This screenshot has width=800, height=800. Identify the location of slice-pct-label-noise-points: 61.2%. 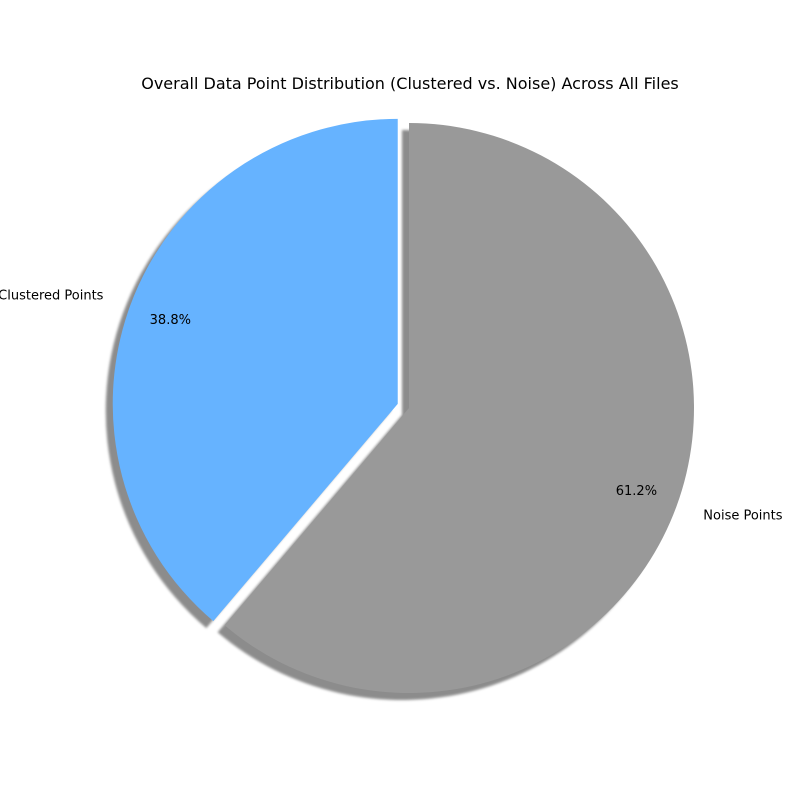
(636, 491).